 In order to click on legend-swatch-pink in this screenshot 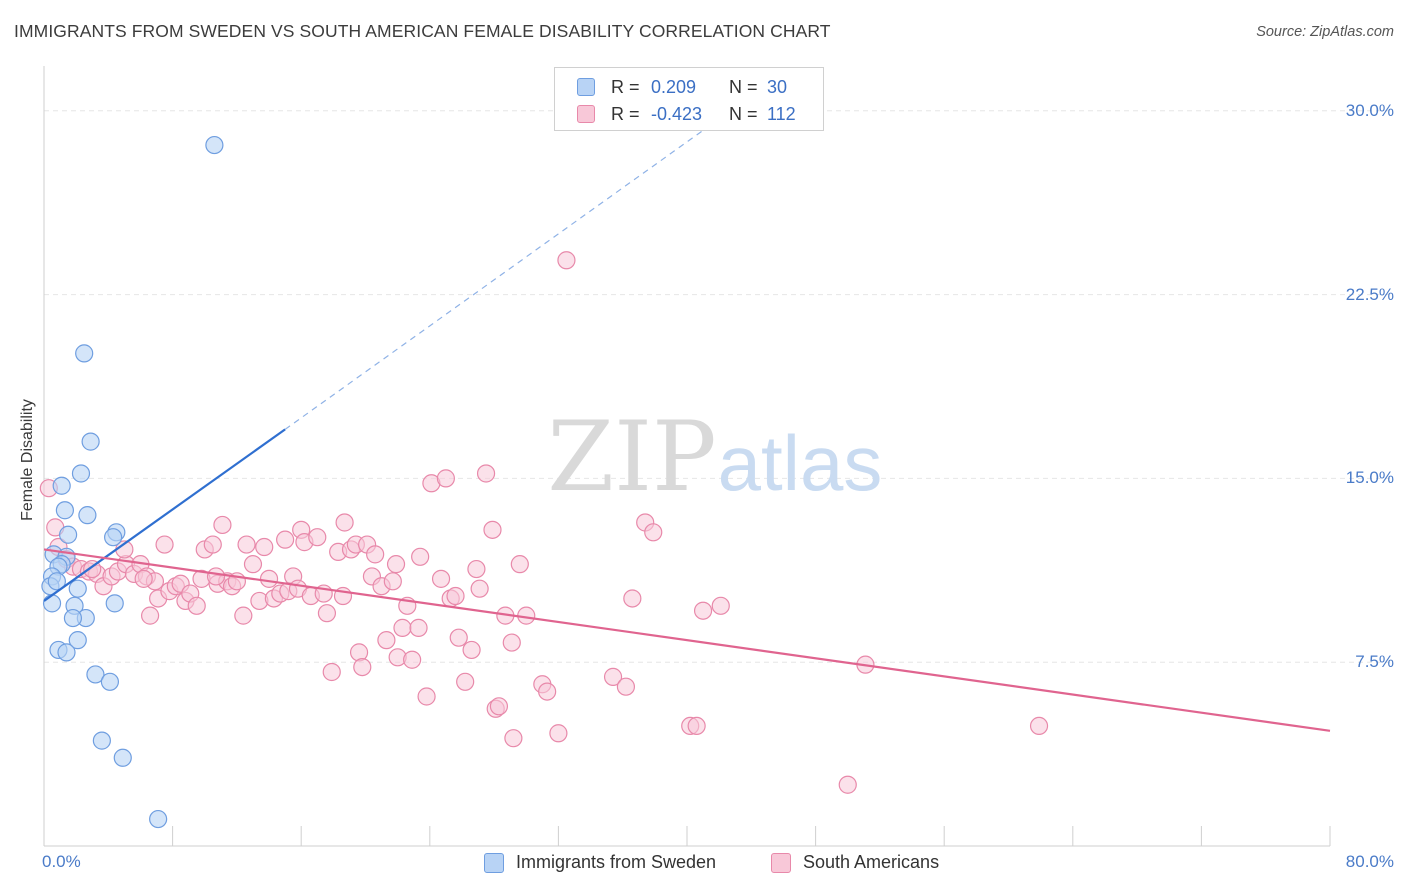, I will do `click(586, 114)`.